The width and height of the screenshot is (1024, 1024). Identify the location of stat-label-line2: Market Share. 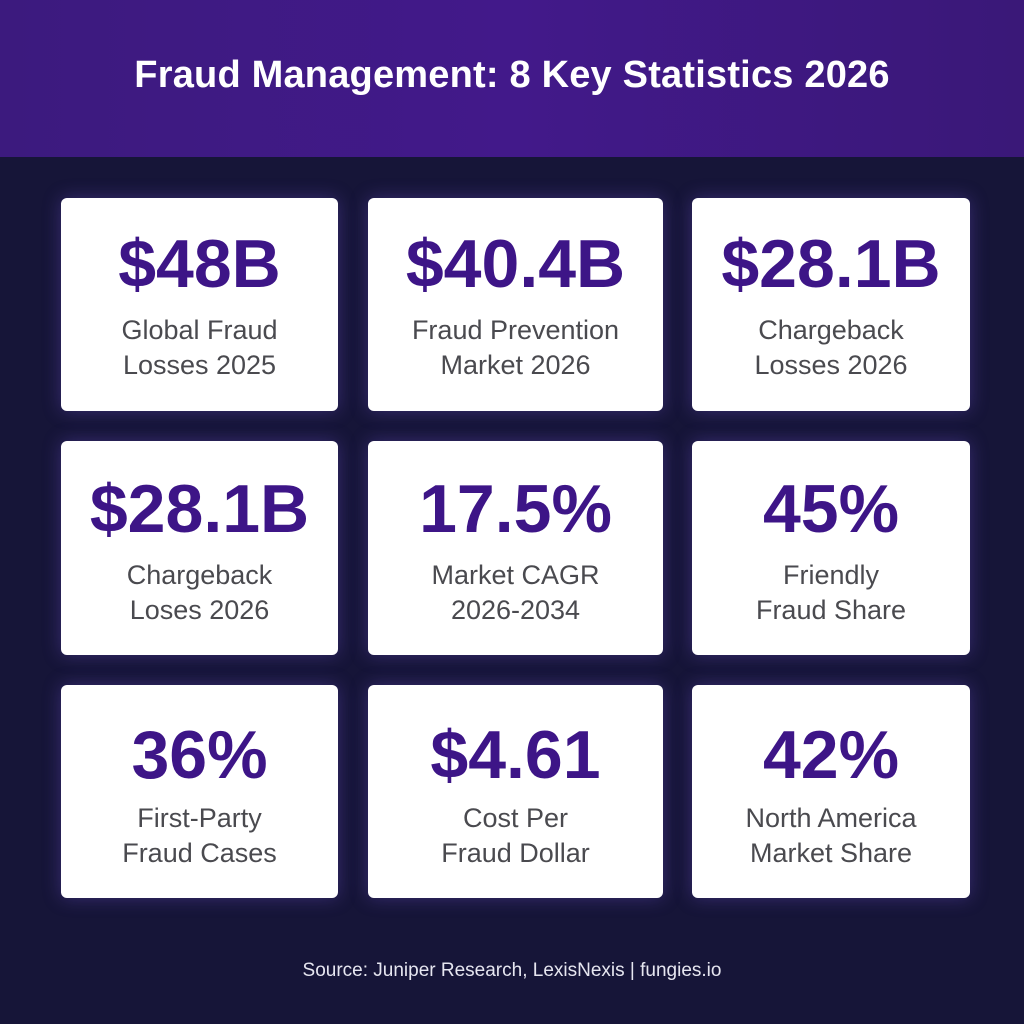
(831, 853).